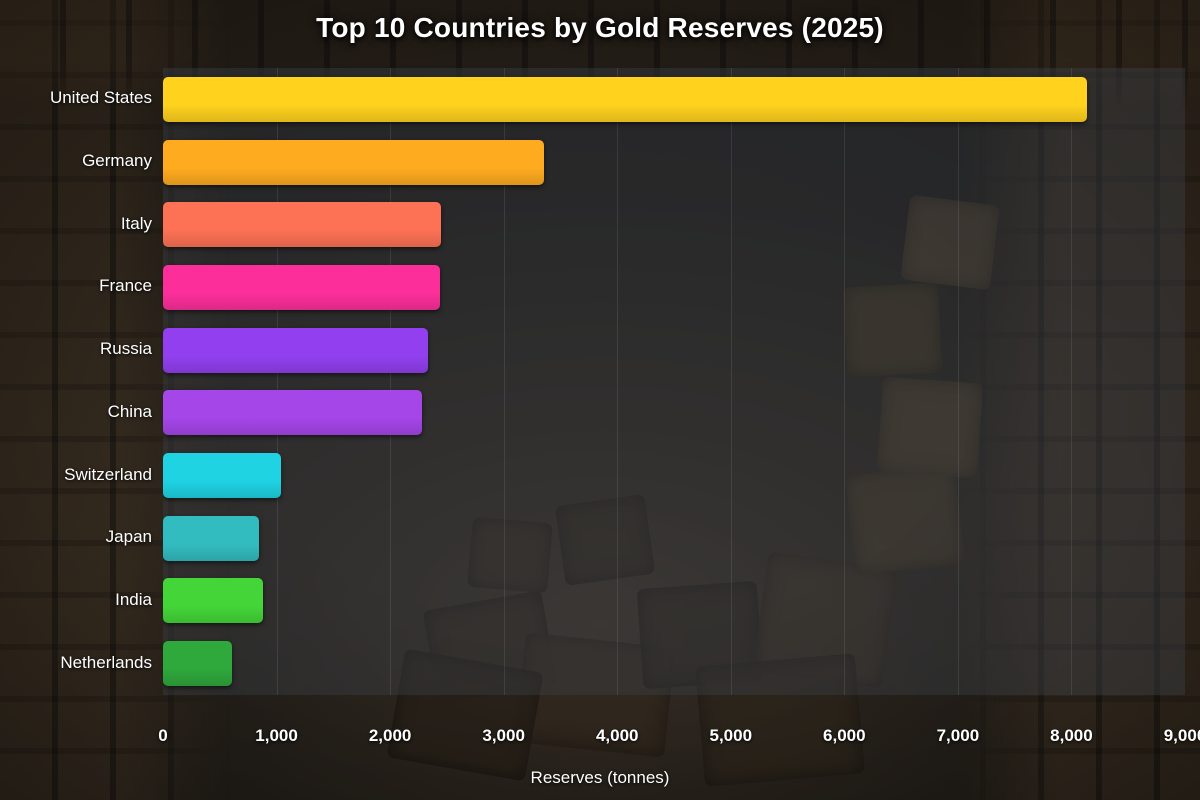 This screenshot has height=800, width=1200. Describe the element at coordinates (125, 286) in the screenshot. I see `y-axis-tick-label: France` at that location.